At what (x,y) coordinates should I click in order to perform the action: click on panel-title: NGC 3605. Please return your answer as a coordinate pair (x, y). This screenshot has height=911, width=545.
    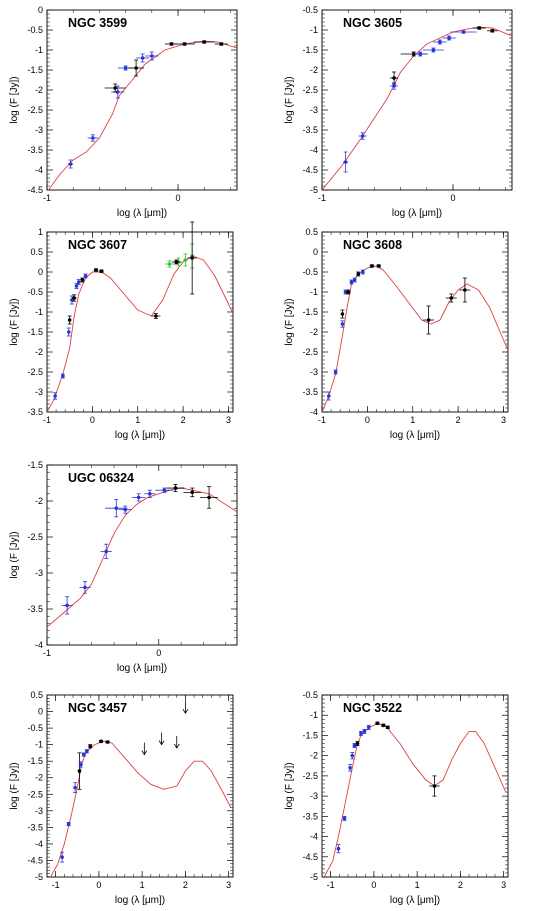
    Looking at the image, I should click on (372, 23).